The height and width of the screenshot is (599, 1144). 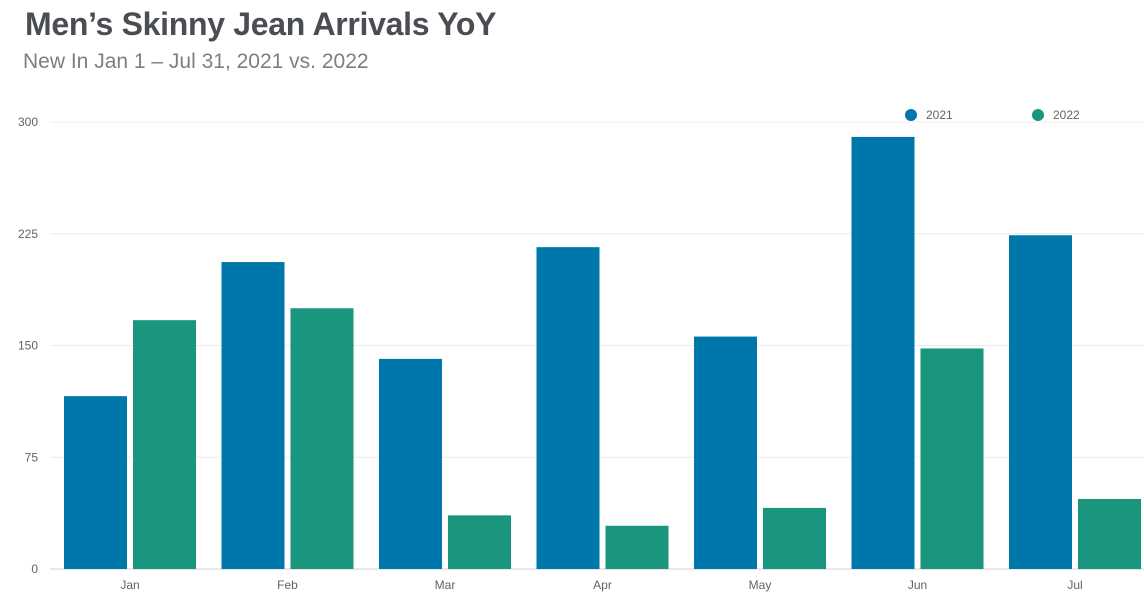 What do you see at coordinates (1066, 115) in the screenshot?
I see `legend-label-2022: 2022` at bounding box center [1066, 115].